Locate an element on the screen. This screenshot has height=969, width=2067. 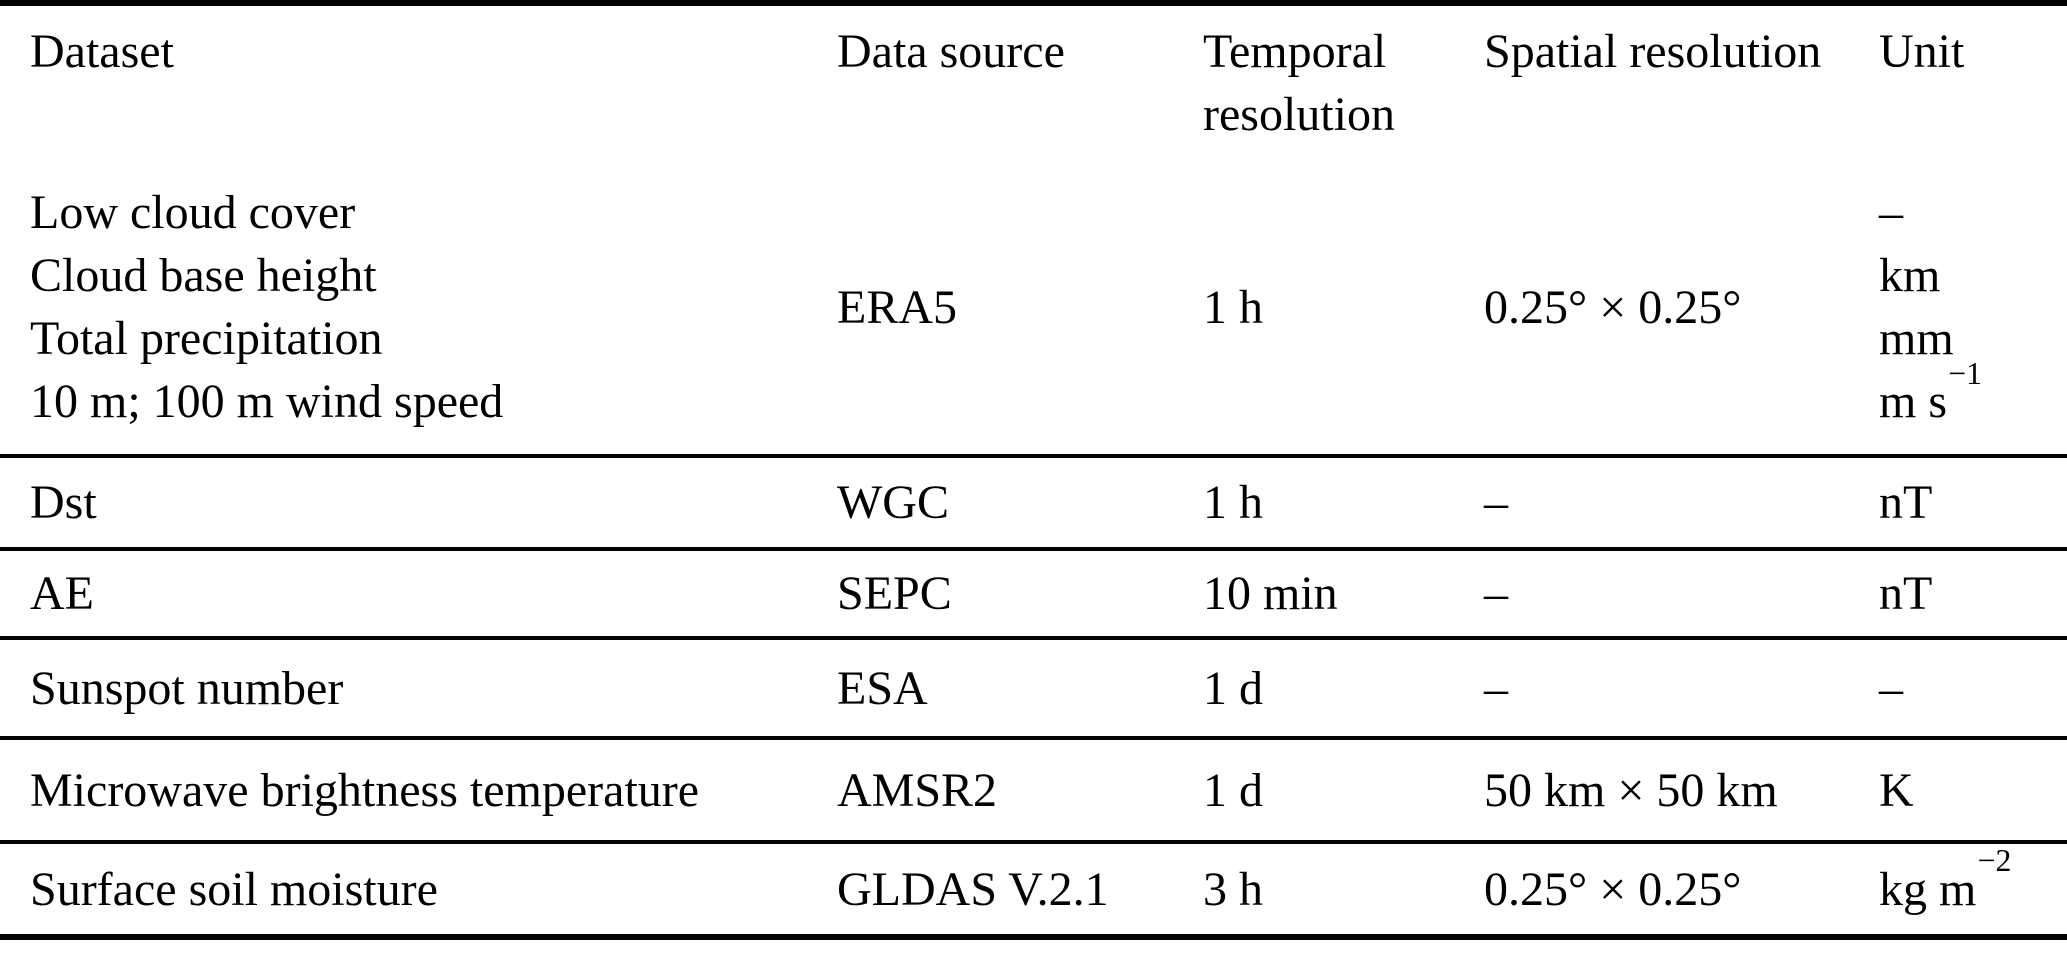
header-unit: Unit is located at coordinates (1922, 51).